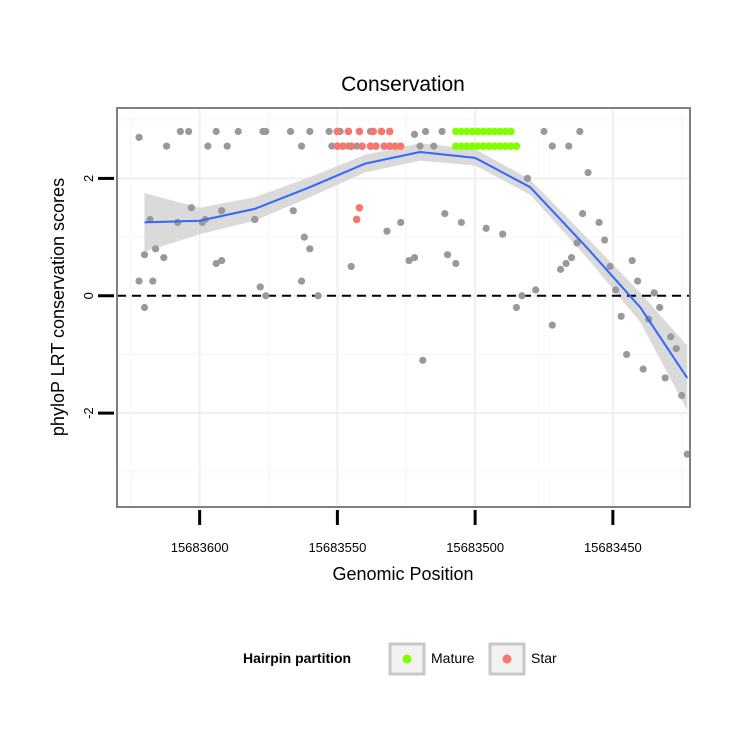  Describe the element at coordinates (406, 532) in the screenshot. I see `x-axis: 15683600 15683550 15683500 15683450` at that location.